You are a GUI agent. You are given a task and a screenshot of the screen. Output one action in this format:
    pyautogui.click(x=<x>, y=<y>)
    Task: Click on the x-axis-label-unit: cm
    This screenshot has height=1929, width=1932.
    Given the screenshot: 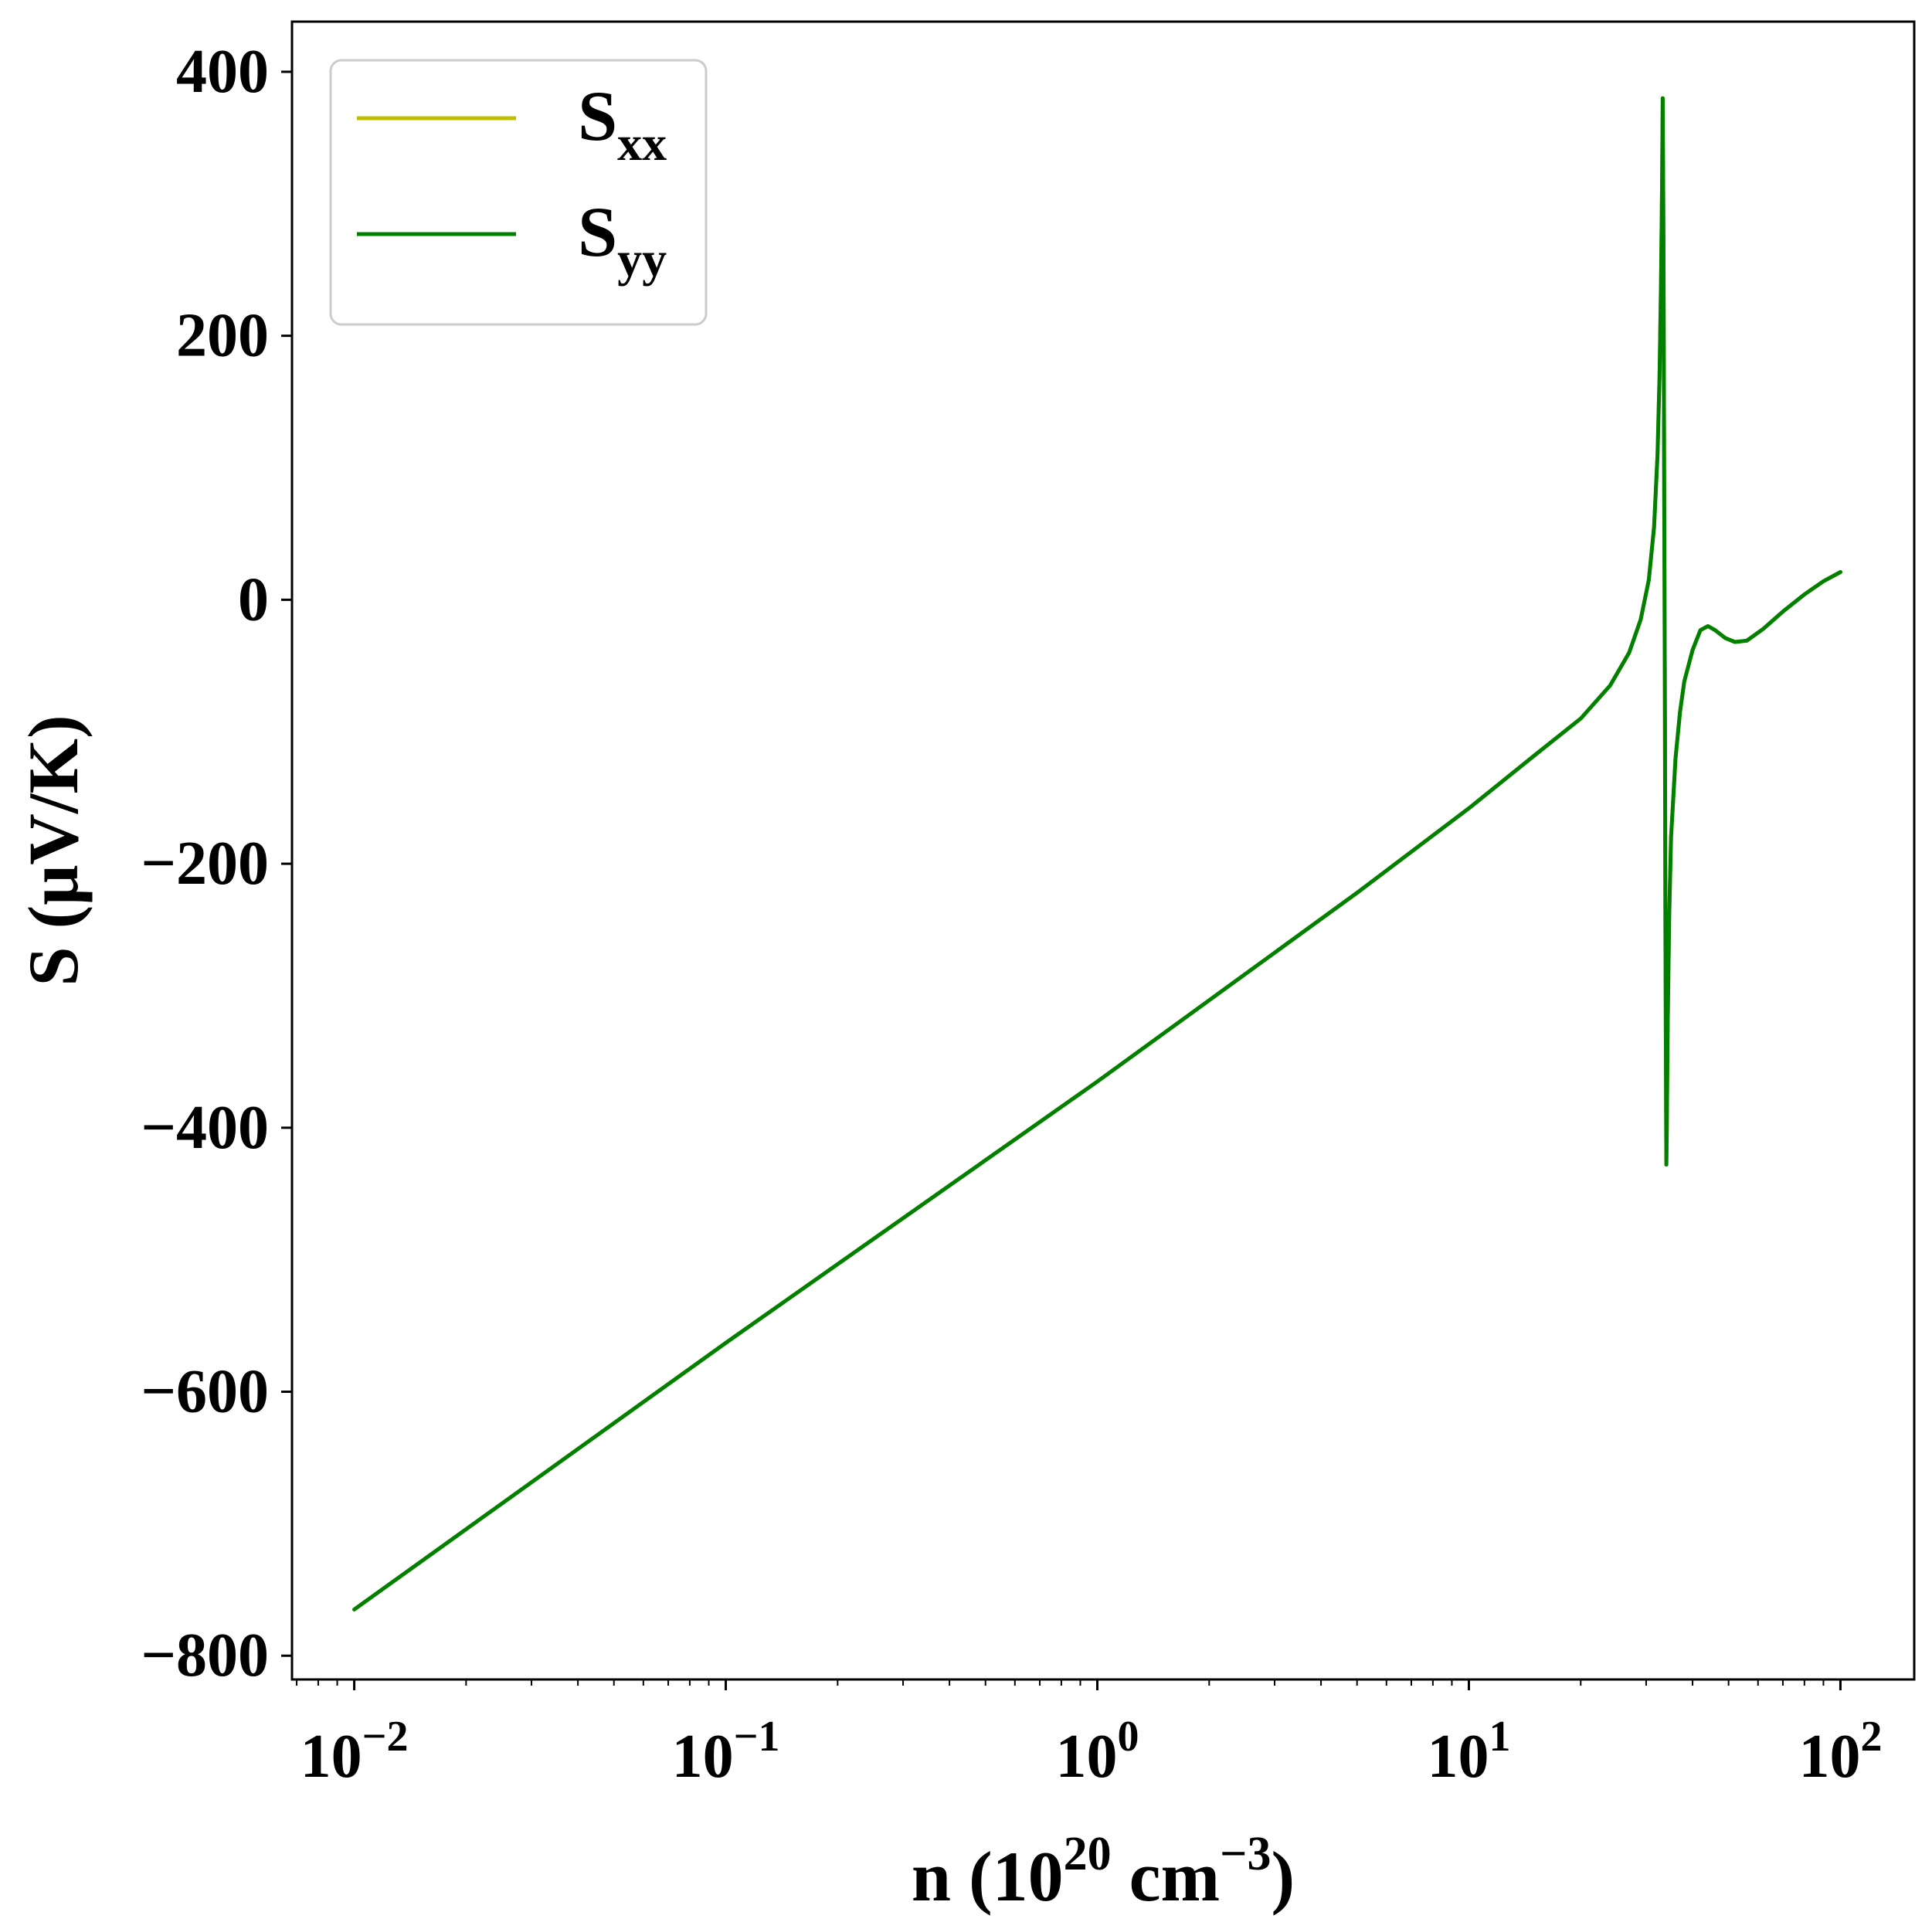 What is the action you would take?
    pyautogui.click(x=1166, y=1877)
    